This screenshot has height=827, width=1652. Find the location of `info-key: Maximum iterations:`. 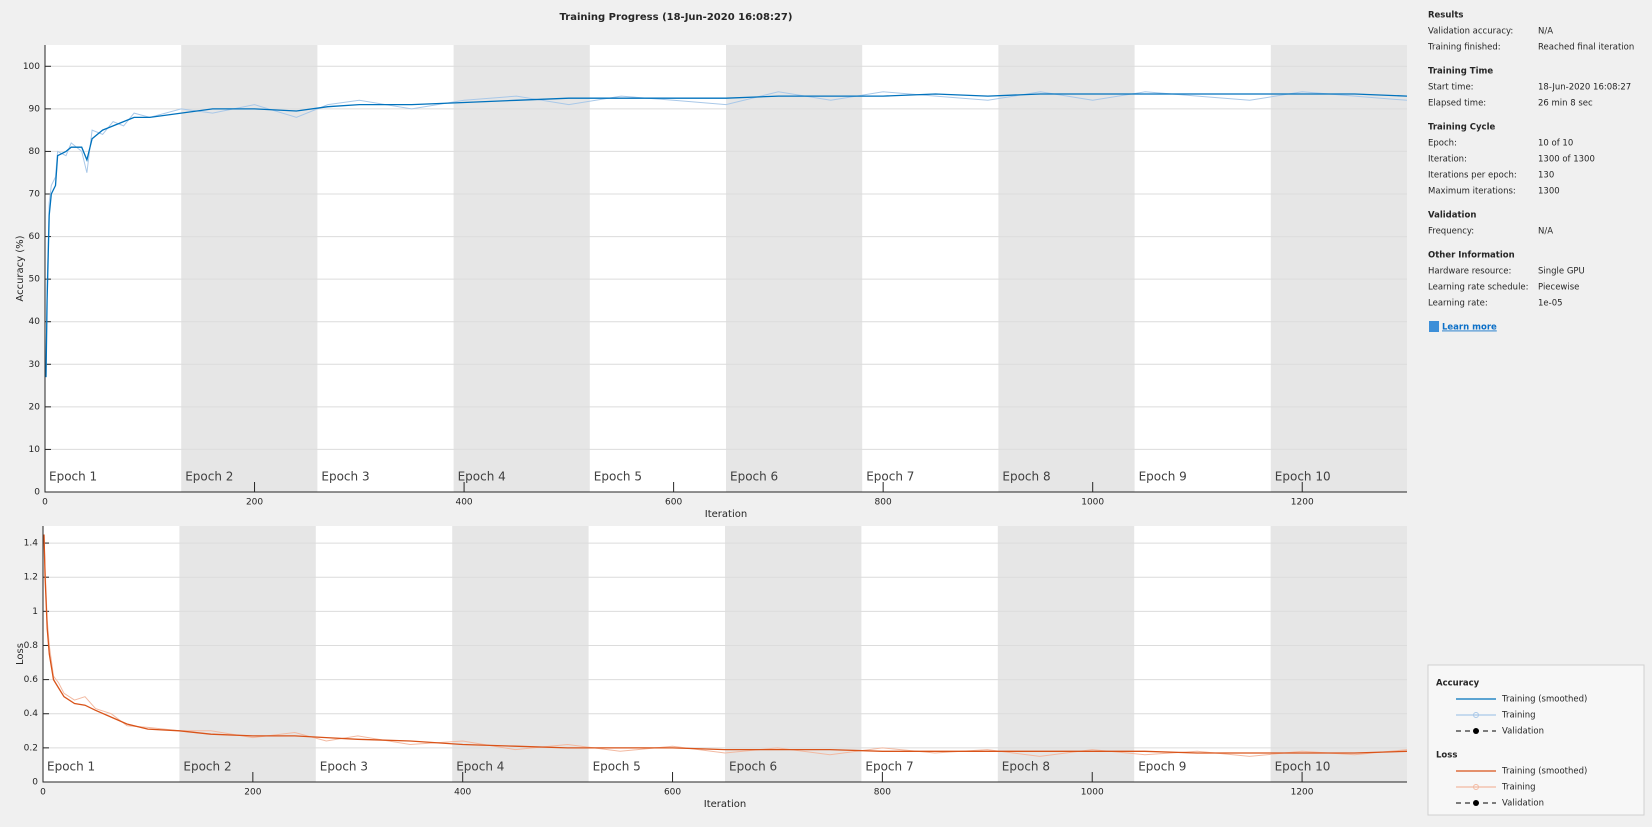

info-key: Maximum iterations: is located at coordinates (1472, 192).